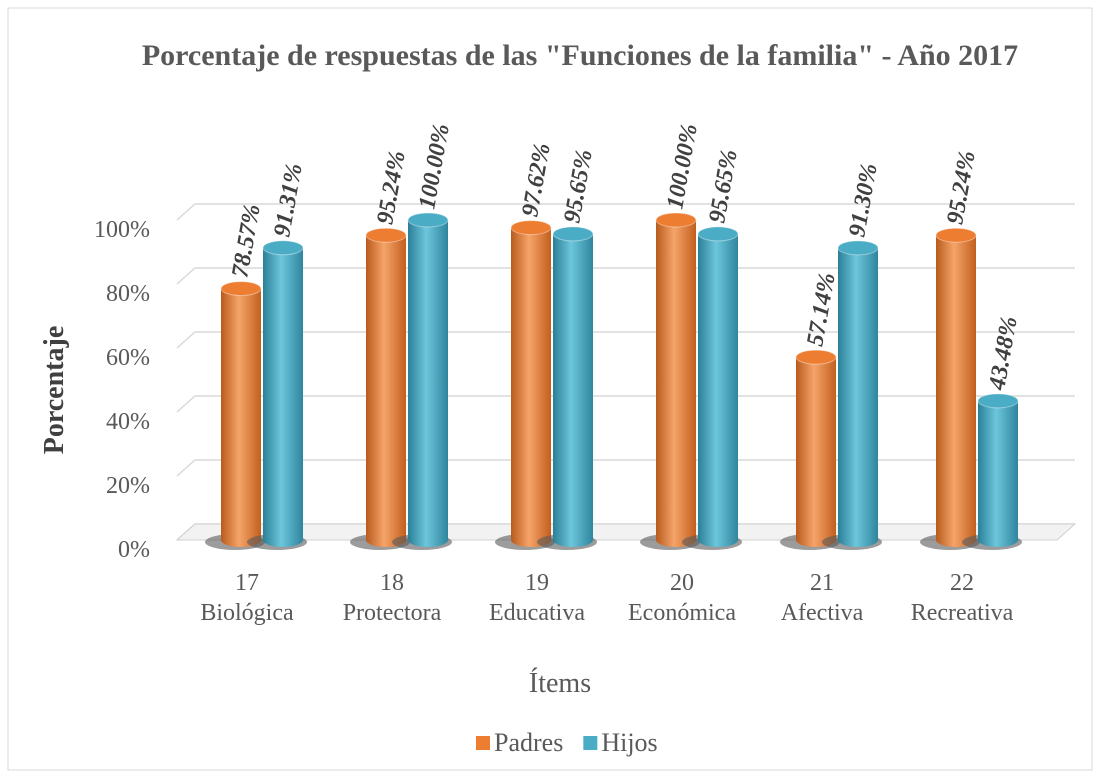  What do you see at coordinates (962, 583) in the screenshot?
I see `x-tick-label: 22` at bounding box center [962, 583].